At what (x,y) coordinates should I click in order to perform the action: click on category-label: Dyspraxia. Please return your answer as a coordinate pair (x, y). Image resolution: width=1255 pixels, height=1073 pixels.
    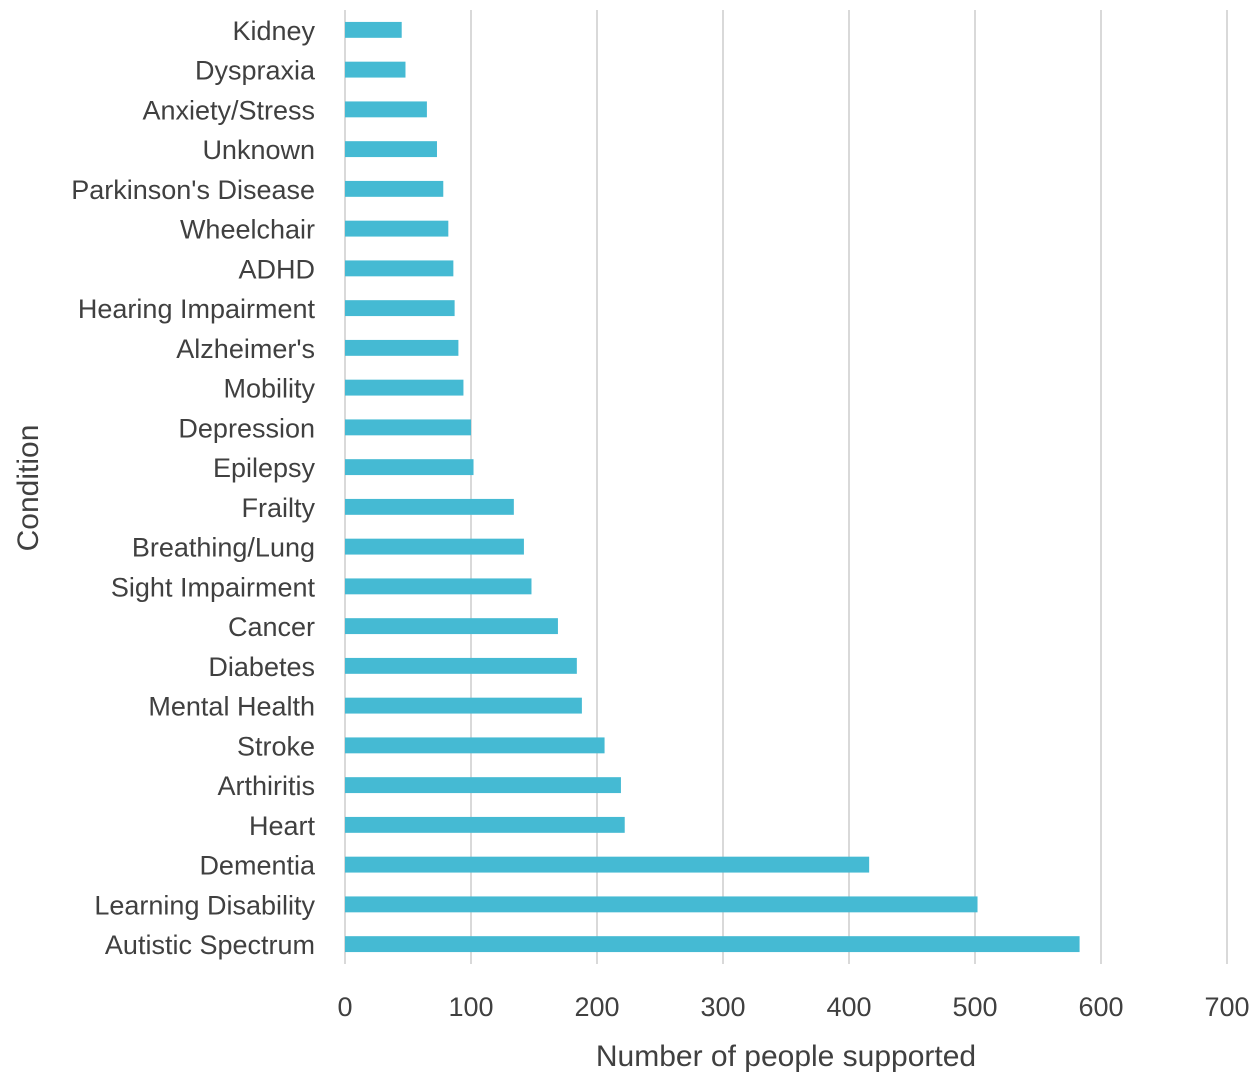
    Looking at the image, I should click on (255, 71).